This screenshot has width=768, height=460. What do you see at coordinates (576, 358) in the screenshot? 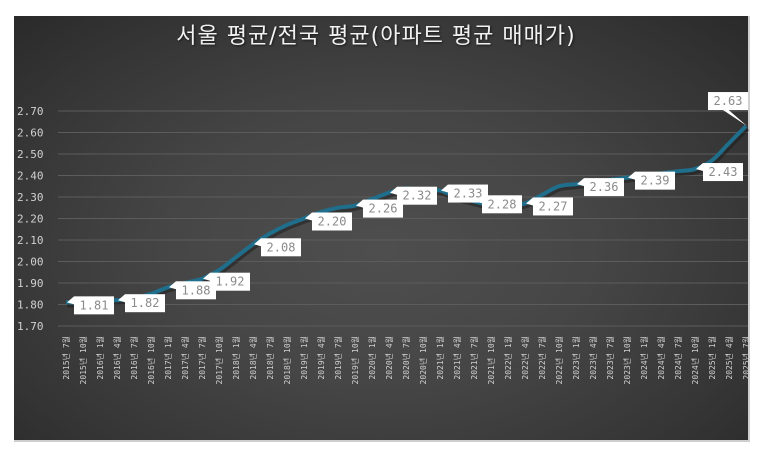
I see `x-tick-label: 2023년 1월` at bounding box center [576, 358].